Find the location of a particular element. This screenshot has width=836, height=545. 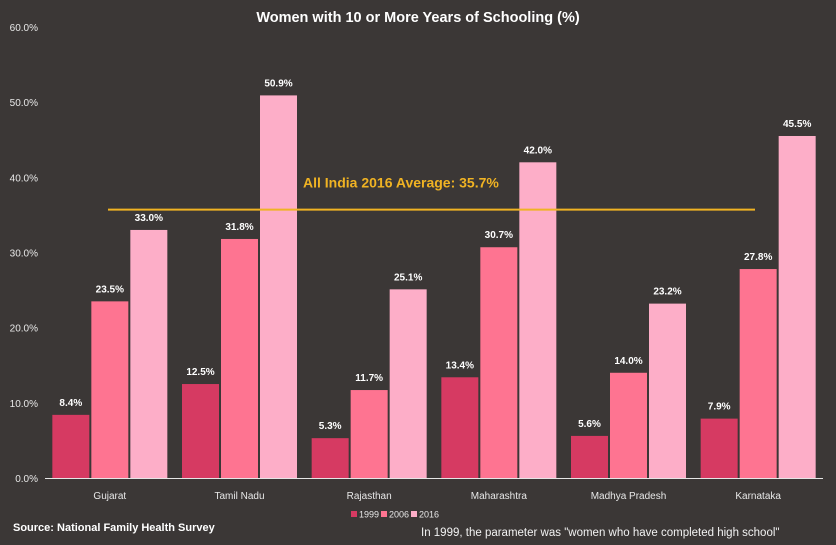

bar-1999-karnataka is located at coordinates (719, 448).